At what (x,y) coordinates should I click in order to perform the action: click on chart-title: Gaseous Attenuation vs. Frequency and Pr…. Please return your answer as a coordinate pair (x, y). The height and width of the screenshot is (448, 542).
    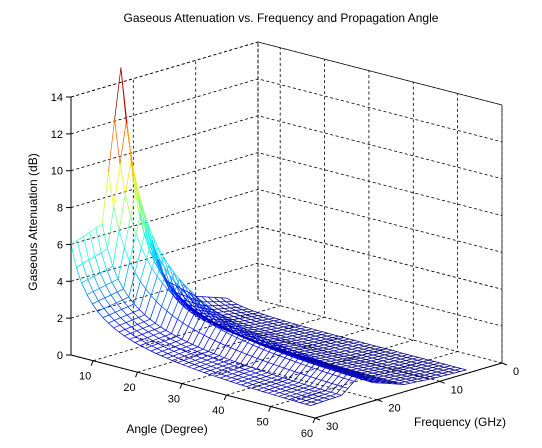
    Looking at the image, I should click on (281, 18).